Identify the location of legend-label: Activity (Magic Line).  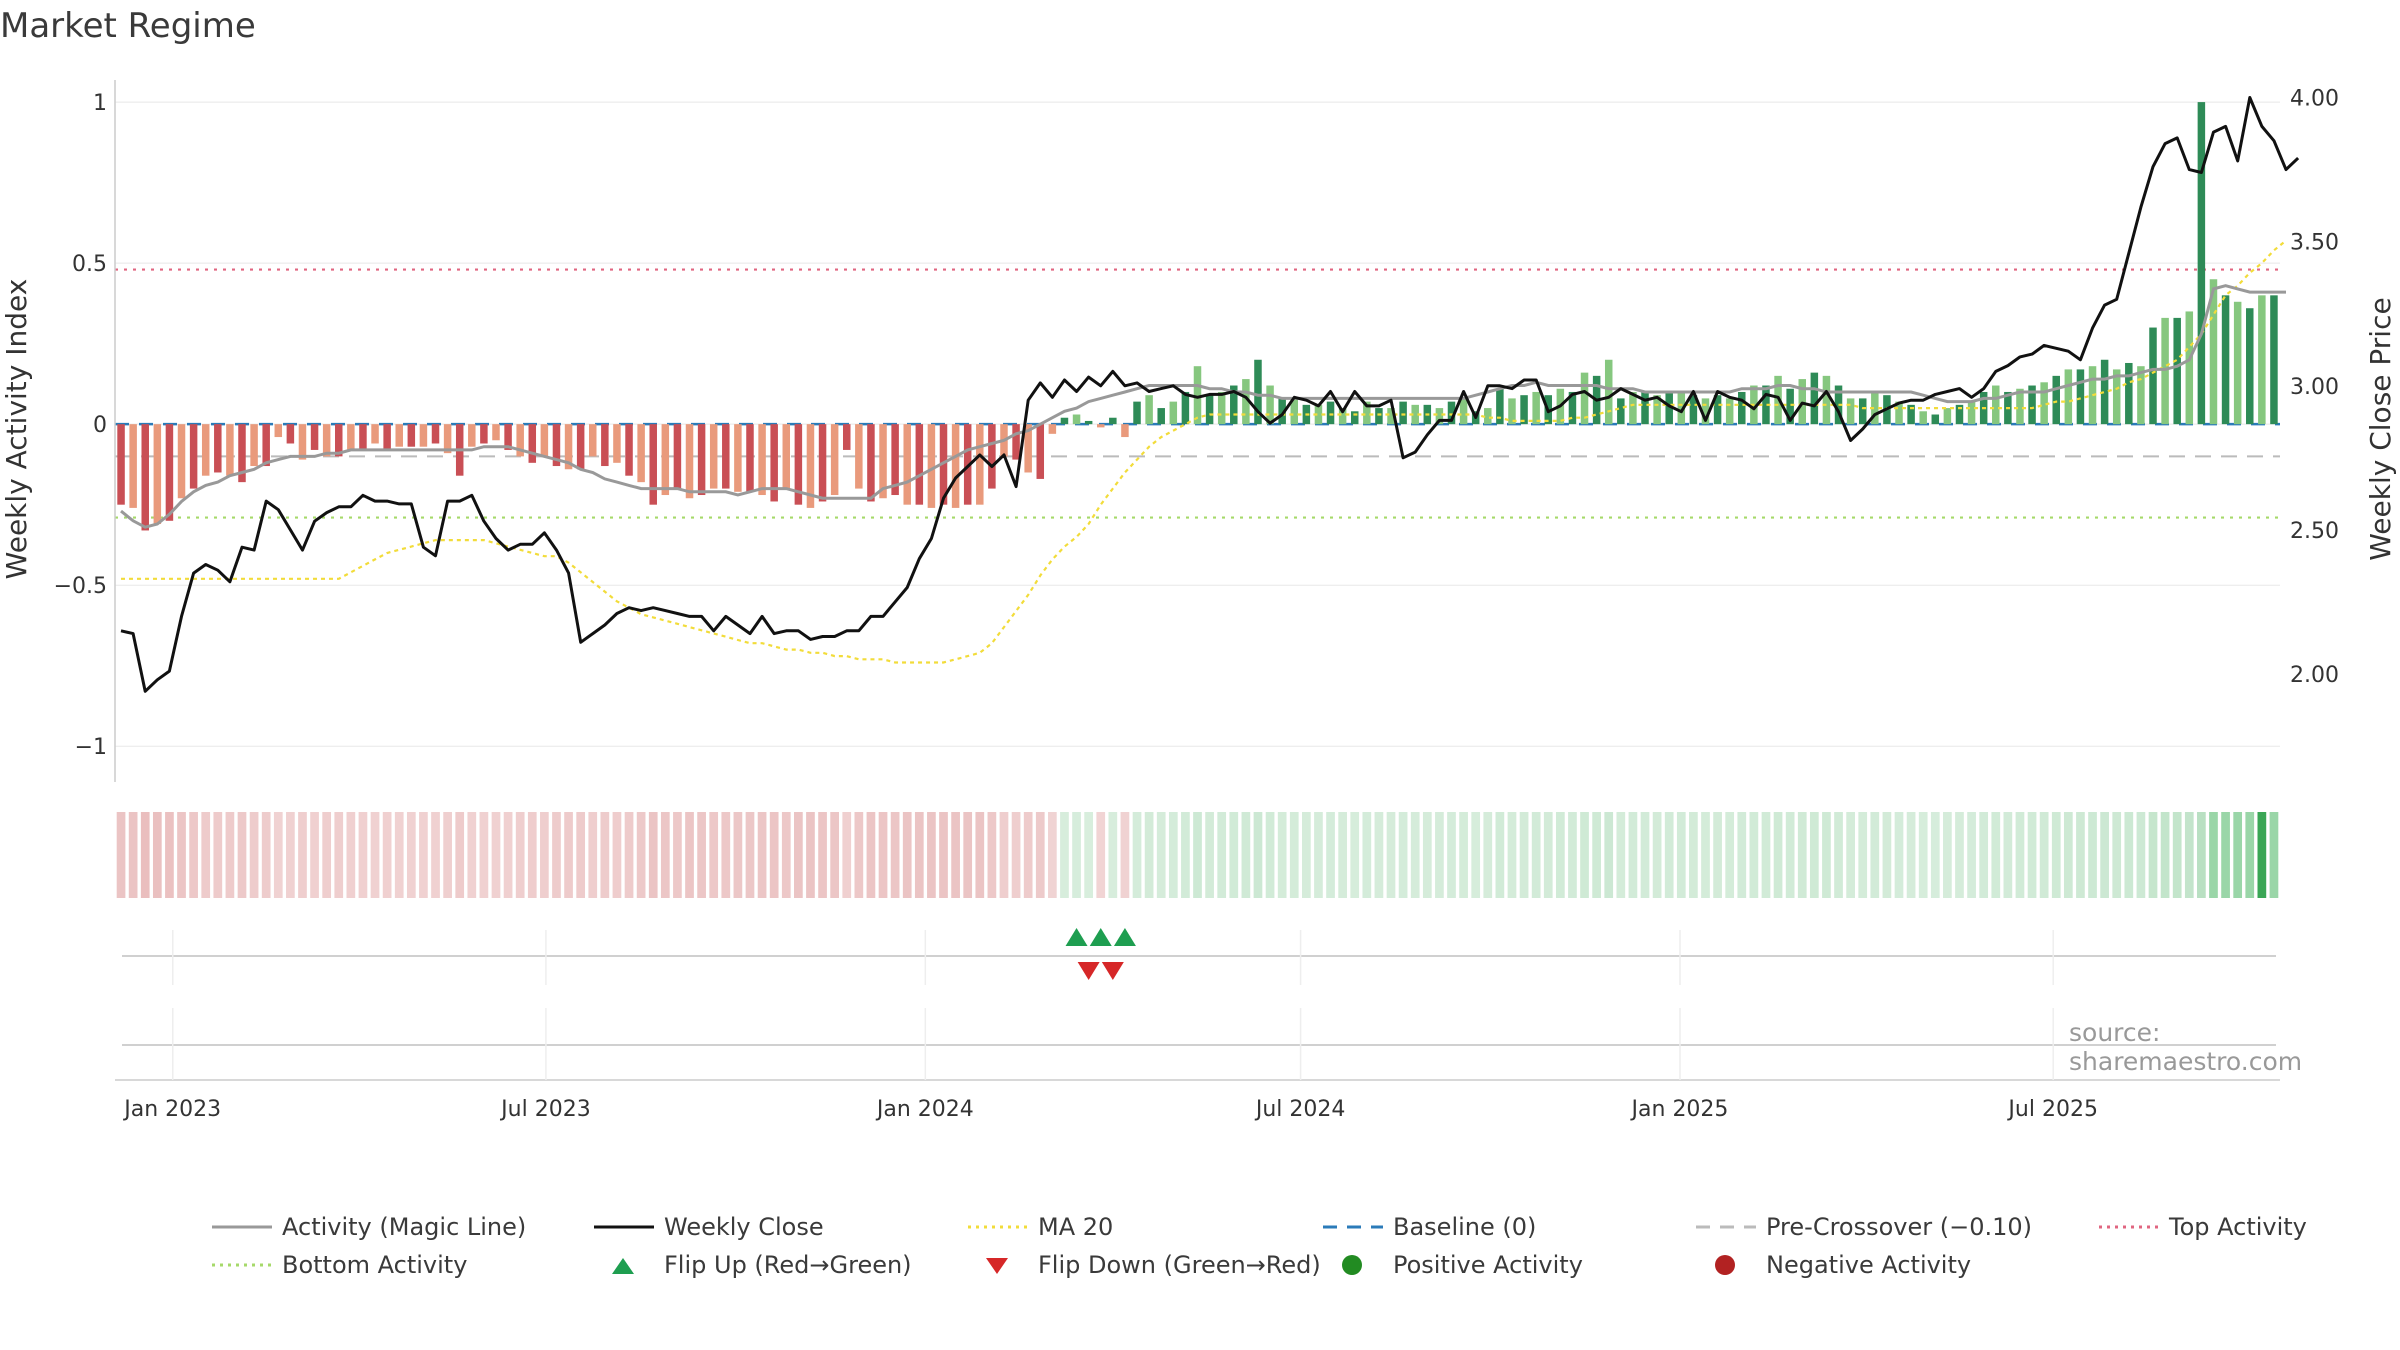
(404, 1227).